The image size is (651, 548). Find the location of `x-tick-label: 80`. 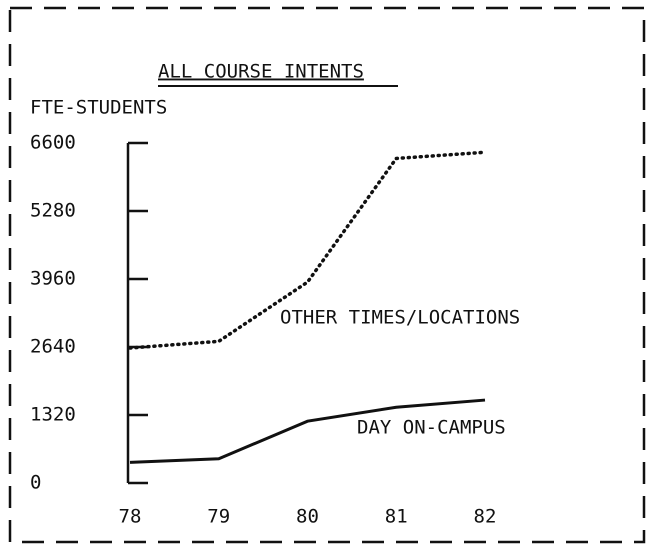

x-tick-label: 80 is located at coordinates (307, 517).